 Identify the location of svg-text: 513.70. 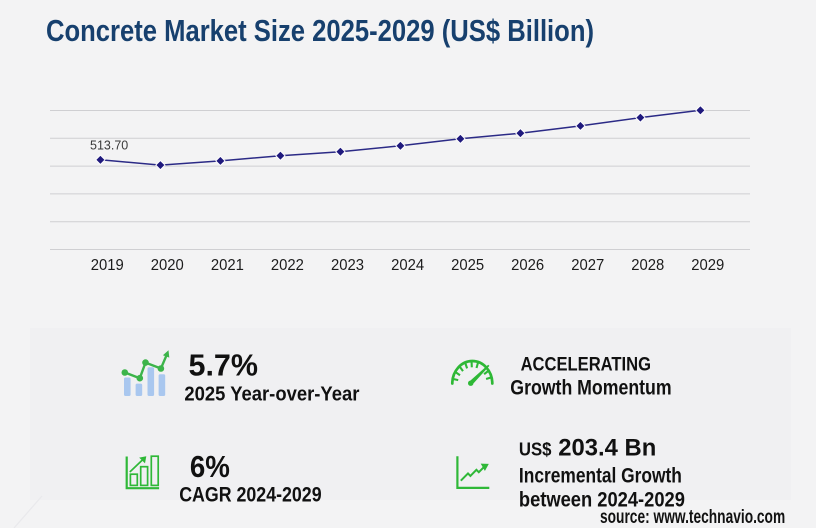
(109, 146).